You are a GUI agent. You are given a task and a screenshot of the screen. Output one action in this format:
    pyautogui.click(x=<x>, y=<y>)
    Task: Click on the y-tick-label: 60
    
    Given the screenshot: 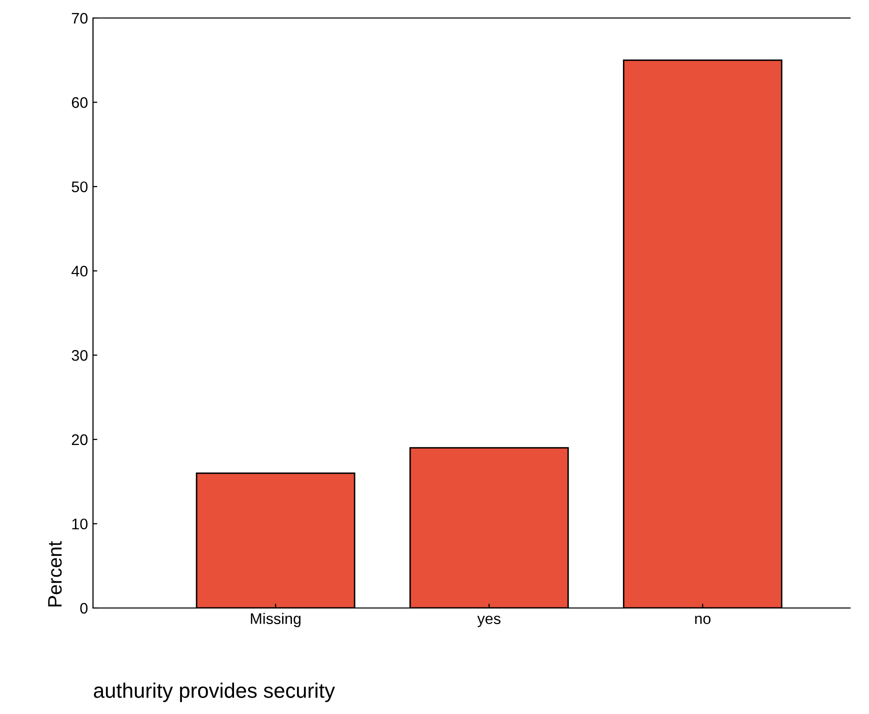 What is the action you would take?
    pyautogui.click(x=80, y=102)
    